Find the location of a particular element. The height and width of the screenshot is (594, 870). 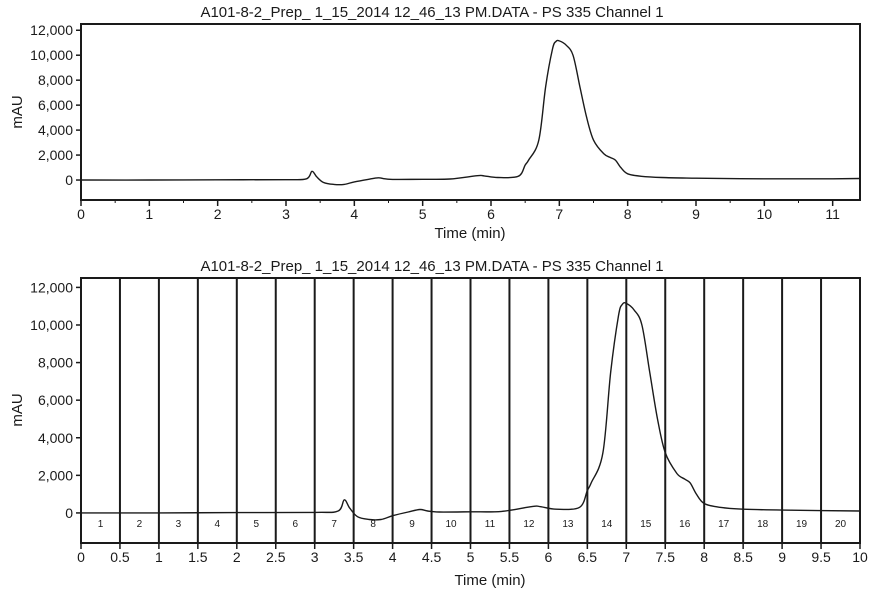

fraction-label: 13 is located at coordinates (568, 524).